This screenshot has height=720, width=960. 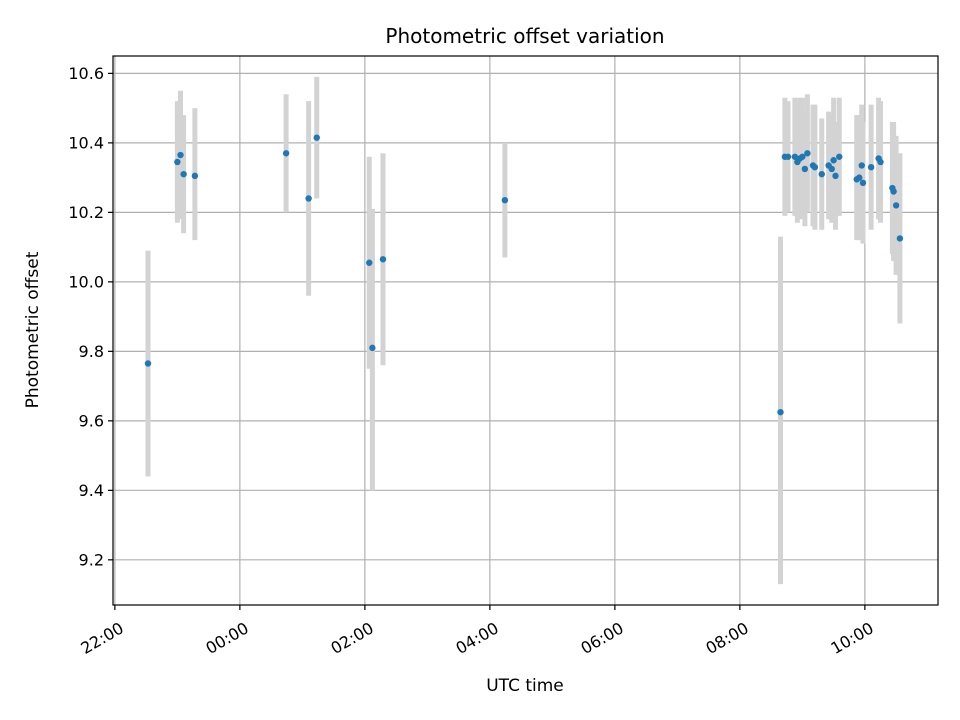 What do you see at coordinates (33, 329) in the screenshot?
I see `y-axis-label: Photometric offset` at bounding box center [33, 329].